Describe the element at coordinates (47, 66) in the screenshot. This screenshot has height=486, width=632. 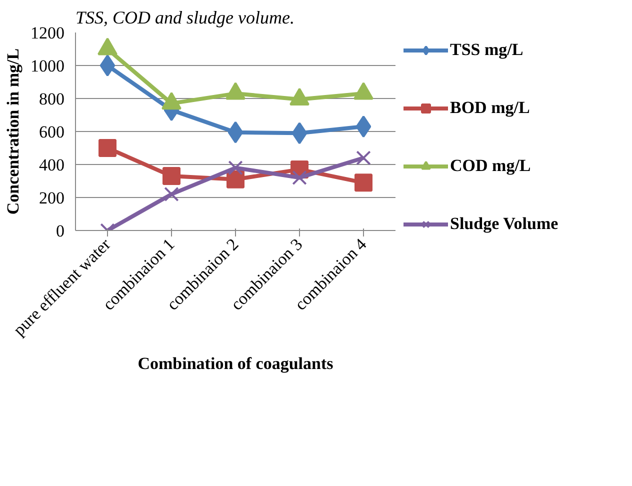
I see `y-tick-label: 1000` at that location.